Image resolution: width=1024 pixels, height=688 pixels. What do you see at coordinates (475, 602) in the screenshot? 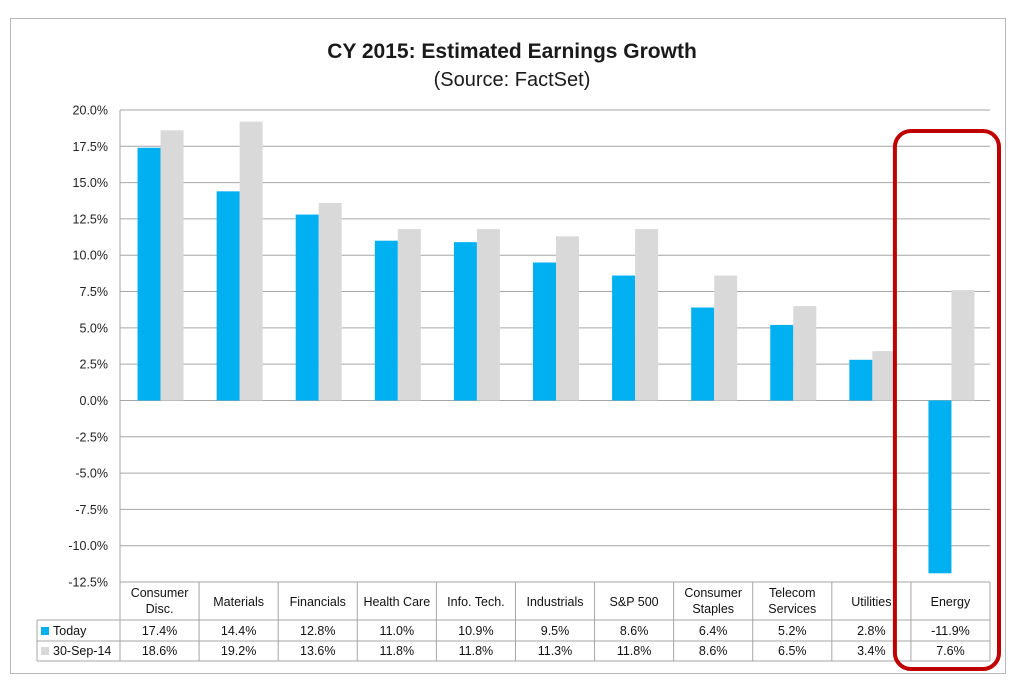
I see `category-label: Info. Tech.` at bounding box center [475, 602].